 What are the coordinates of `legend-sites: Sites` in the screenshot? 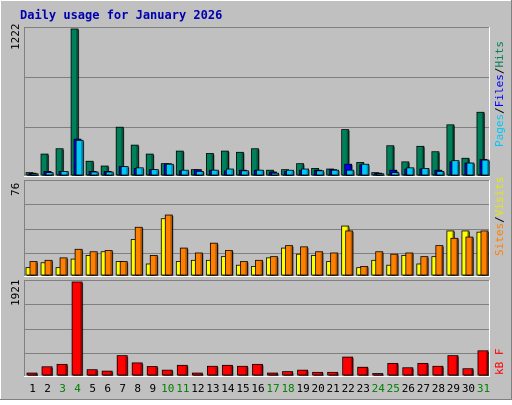 It's located at (499, 239).